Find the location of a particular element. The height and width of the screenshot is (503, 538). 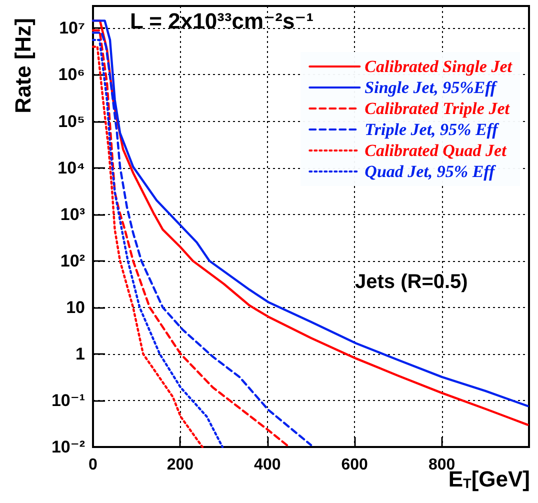

y-tick-label: 10⁻¹ is located at coordinates (68, 400).